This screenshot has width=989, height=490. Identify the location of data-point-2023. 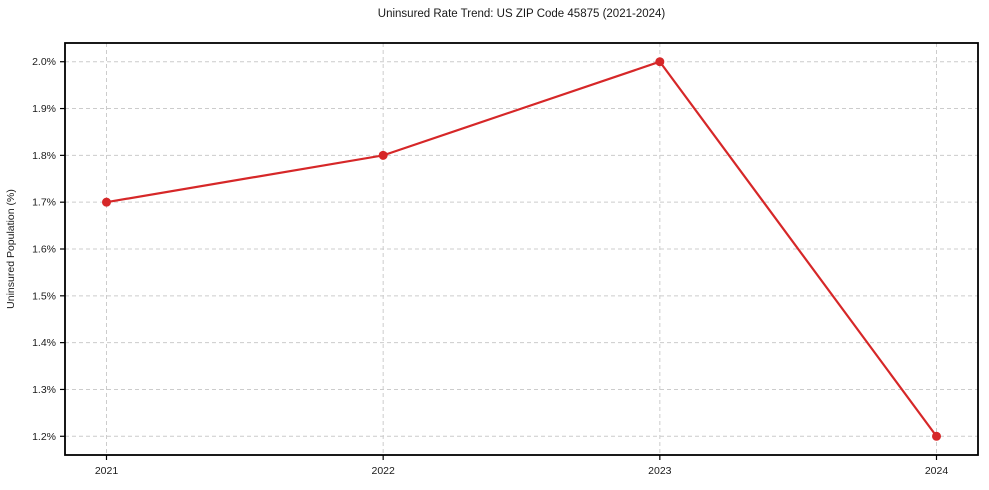
(660, 62).